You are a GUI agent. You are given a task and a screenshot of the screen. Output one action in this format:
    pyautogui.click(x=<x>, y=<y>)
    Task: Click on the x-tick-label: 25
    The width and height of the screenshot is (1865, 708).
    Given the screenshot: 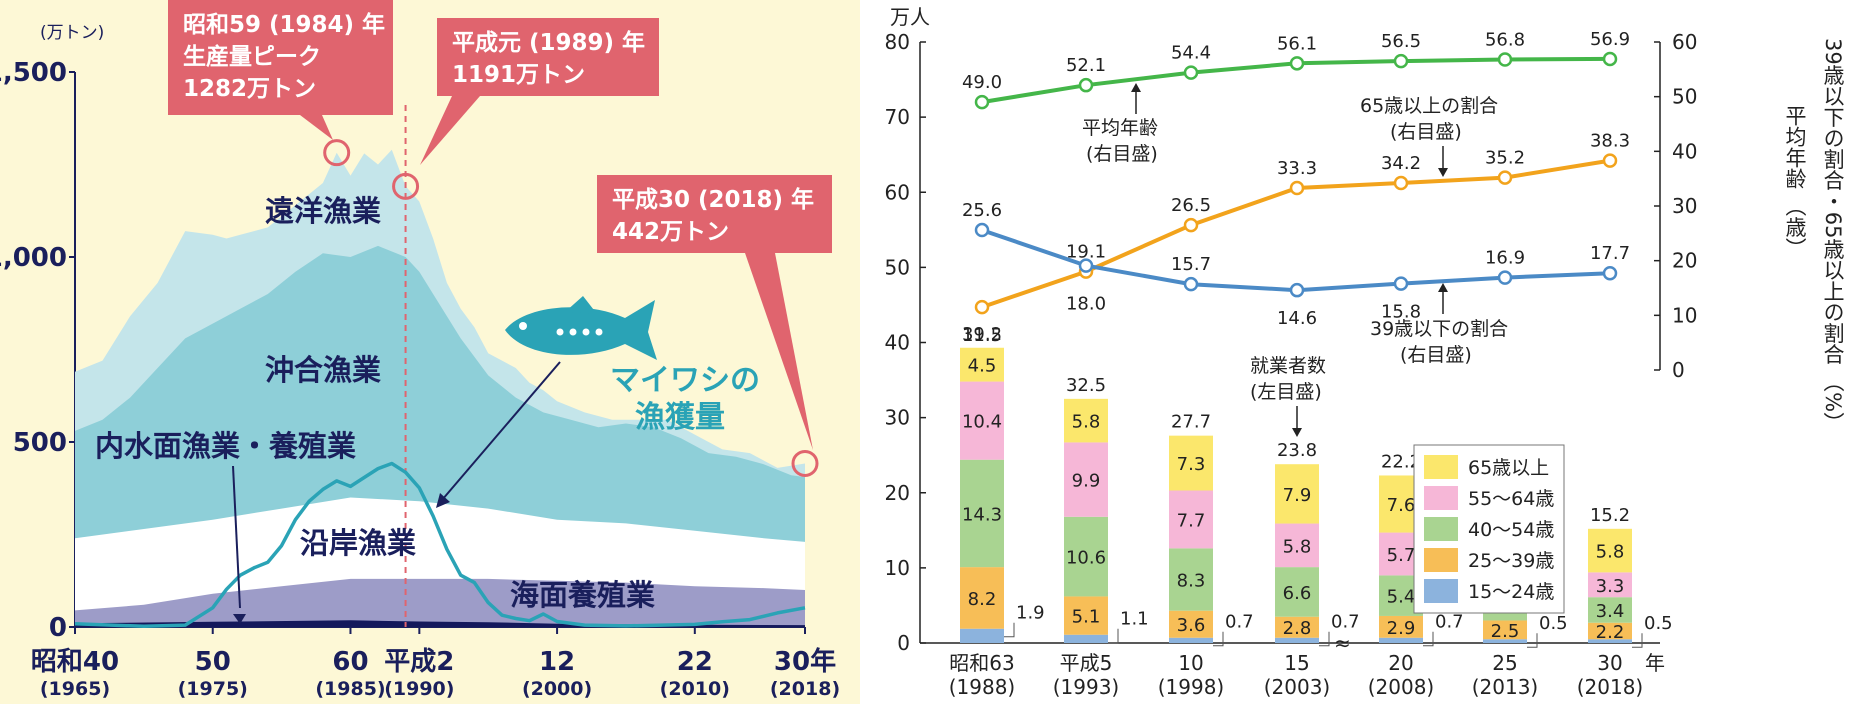 What is the action you would take?
    pyautogui.click(x=1504, y=663)
    